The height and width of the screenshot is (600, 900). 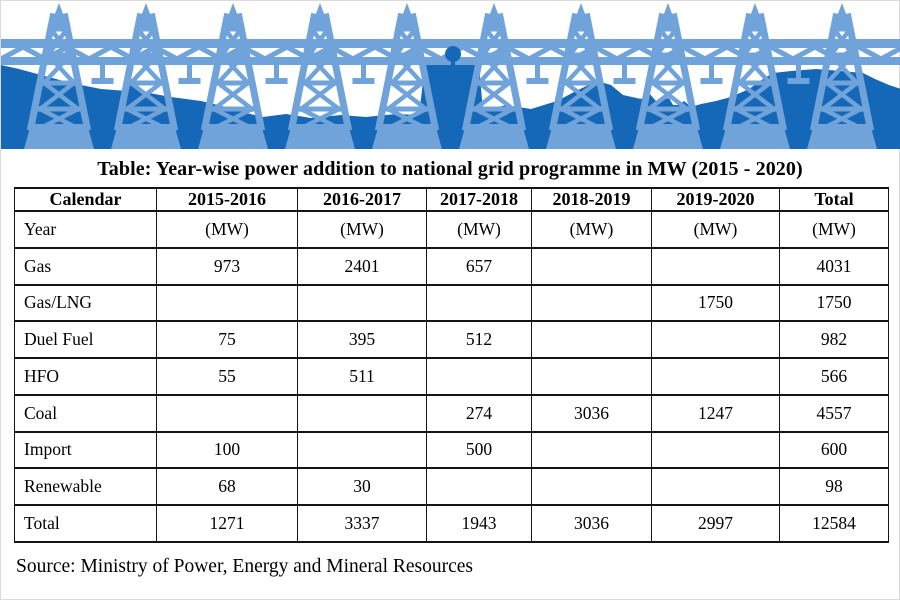 What do you see at coordinates (479, 413) in the screenshot?
I see `cell-value: 274` at bounding box center [479, 413].